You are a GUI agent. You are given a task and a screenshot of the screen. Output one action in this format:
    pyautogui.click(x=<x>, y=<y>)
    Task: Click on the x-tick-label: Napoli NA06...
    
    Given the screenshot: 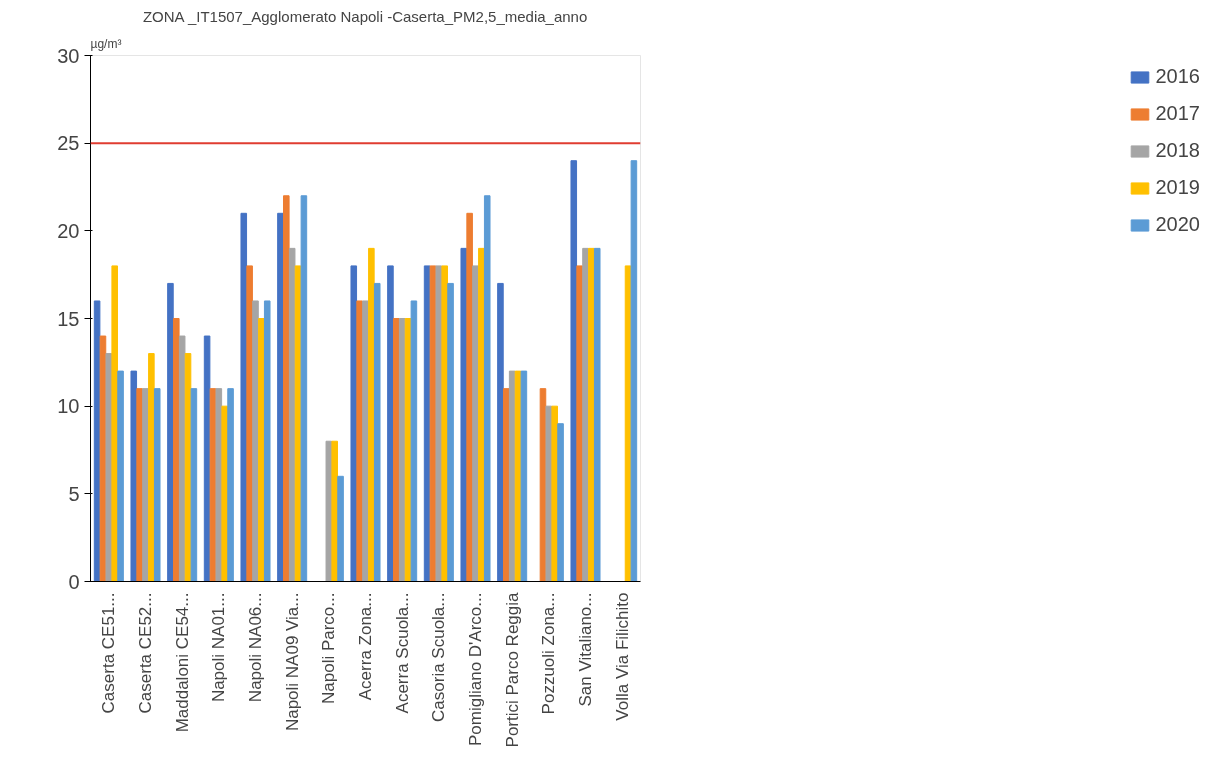 What is the action you would take?
    pyautogui.click(x=255, y=647)
    